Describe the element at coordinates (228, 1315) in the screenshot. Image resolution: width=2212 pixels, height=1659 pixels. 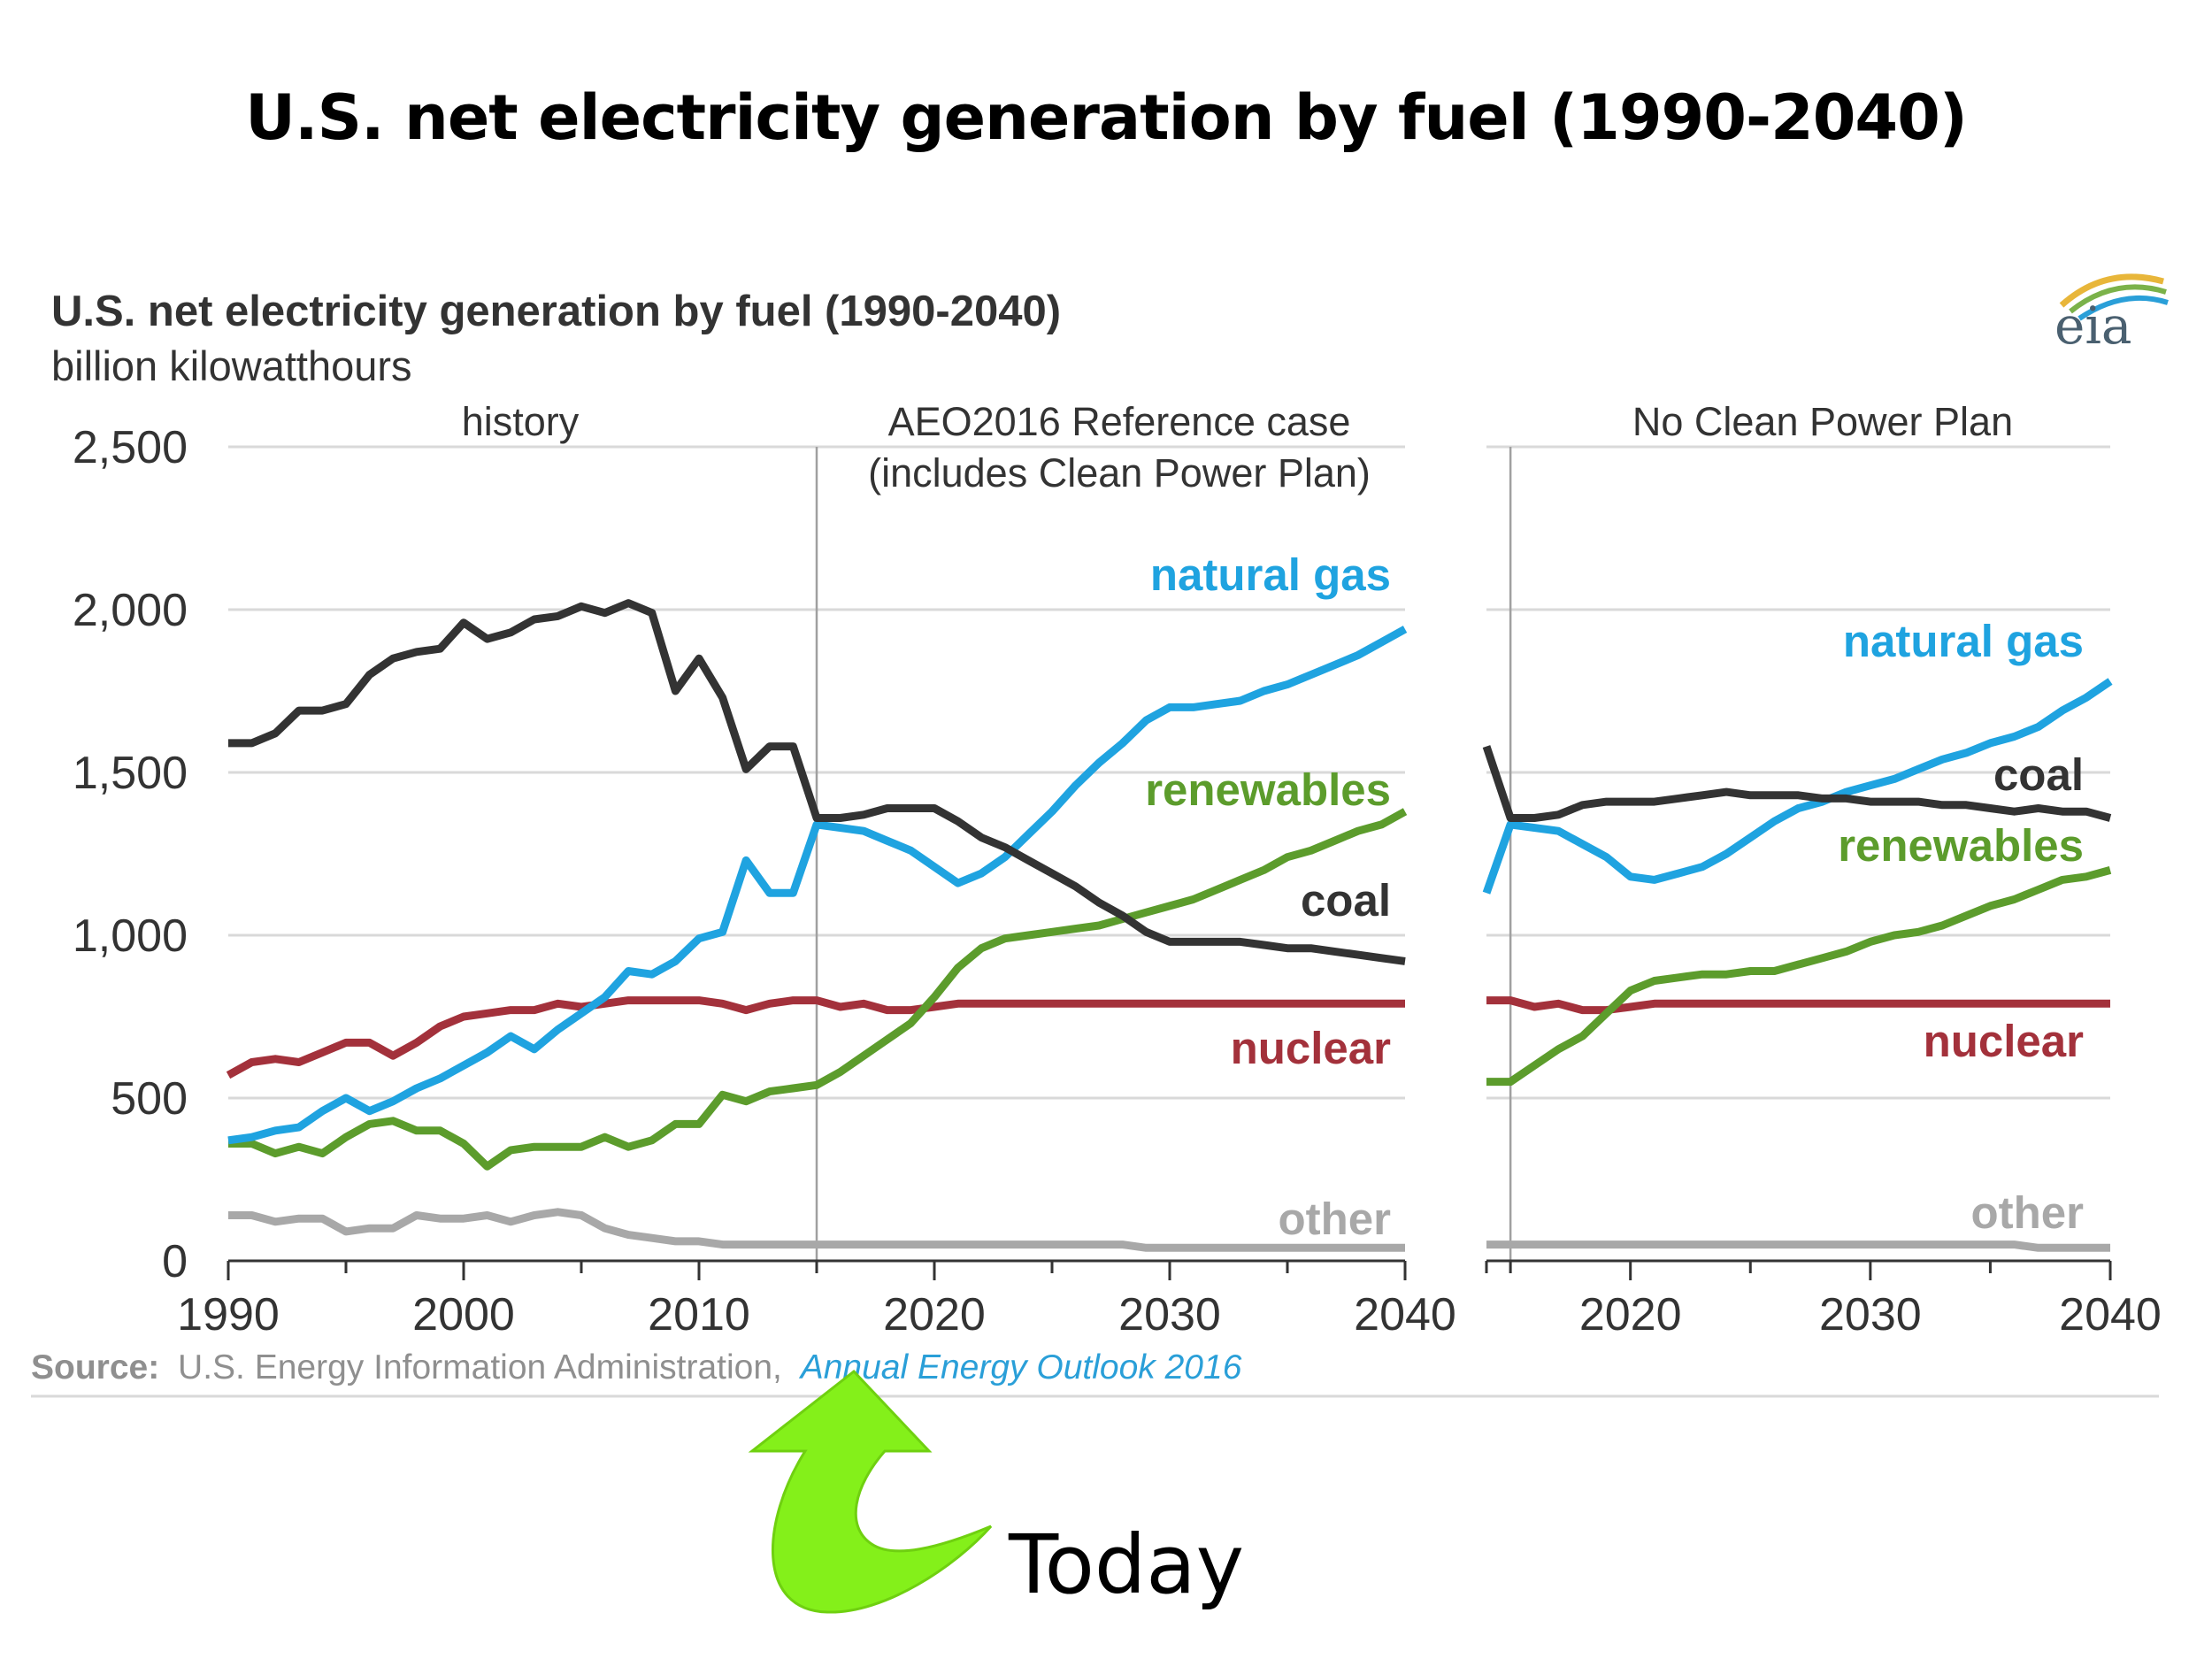
I see `x-tick-label: 1990` at that location.